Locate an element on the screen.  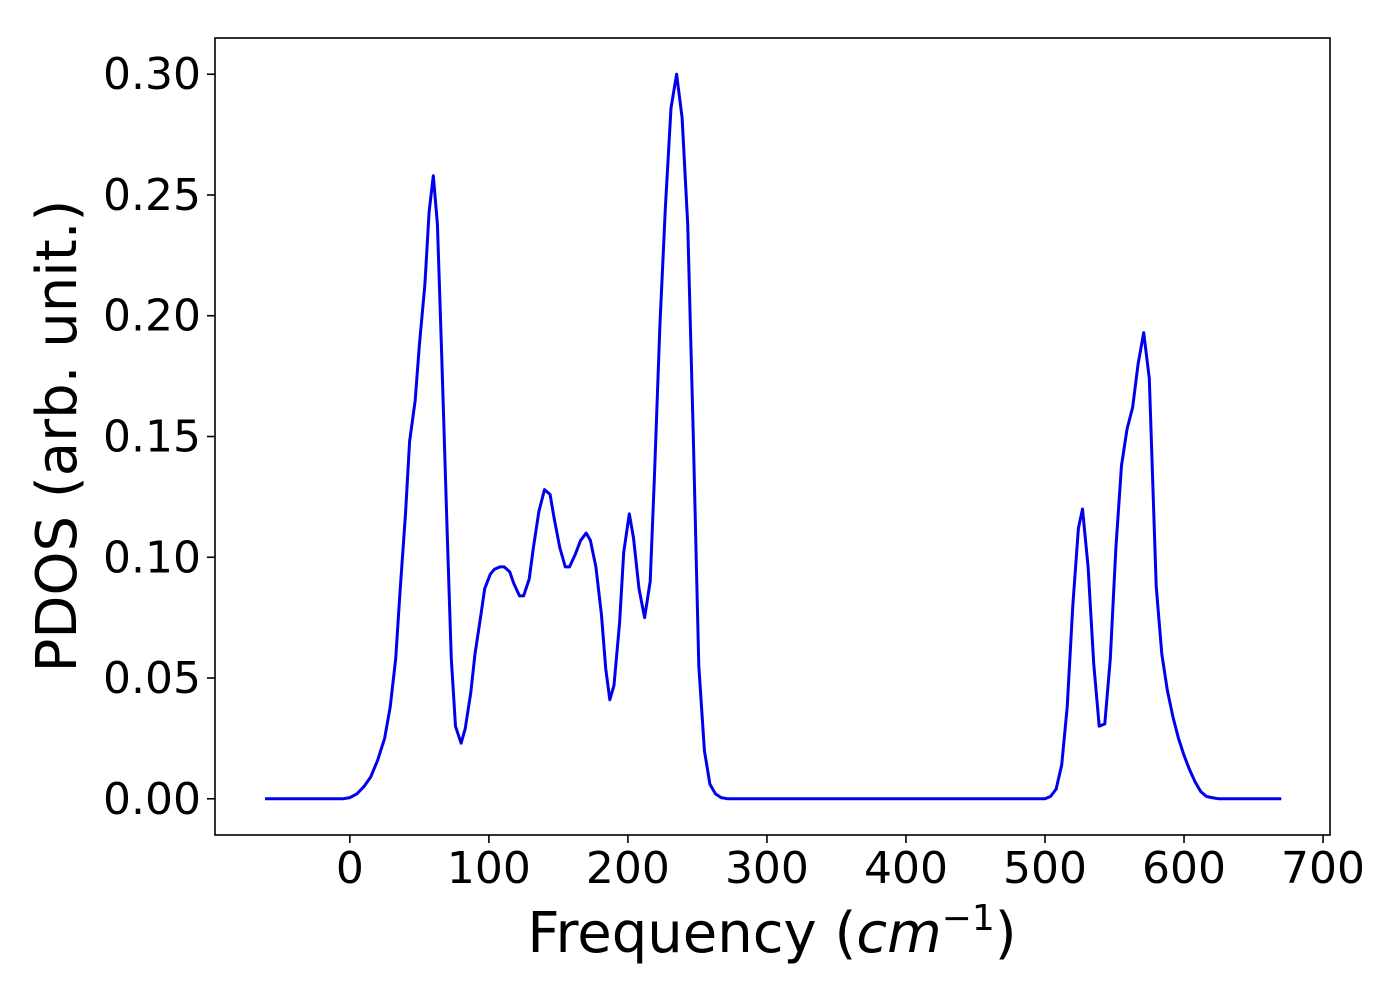
x-tick-label: 600 is located at coordinates (1184, 868).